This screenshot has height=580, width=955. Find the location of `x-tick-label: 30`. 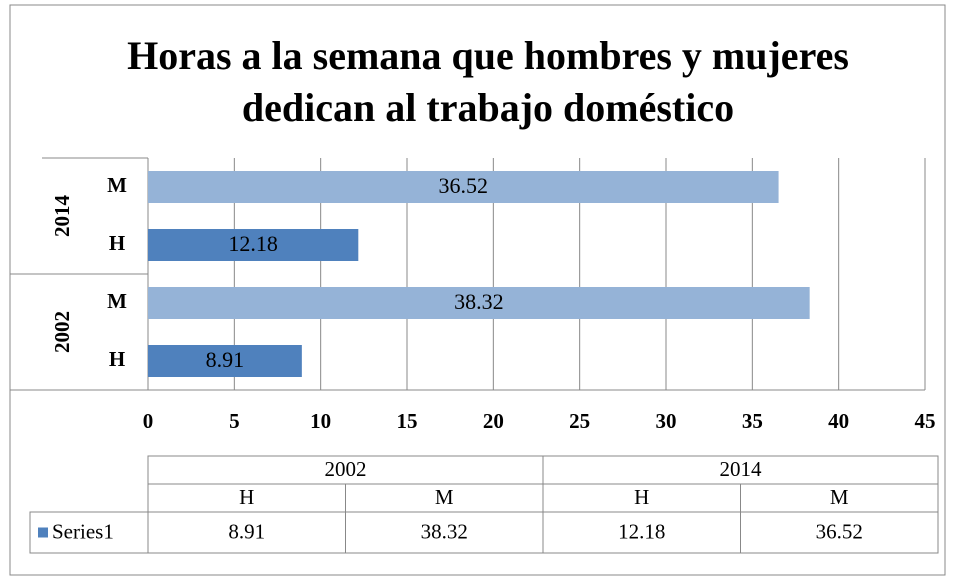

x-tick-label: 30 is located at coordinates (666, 421).